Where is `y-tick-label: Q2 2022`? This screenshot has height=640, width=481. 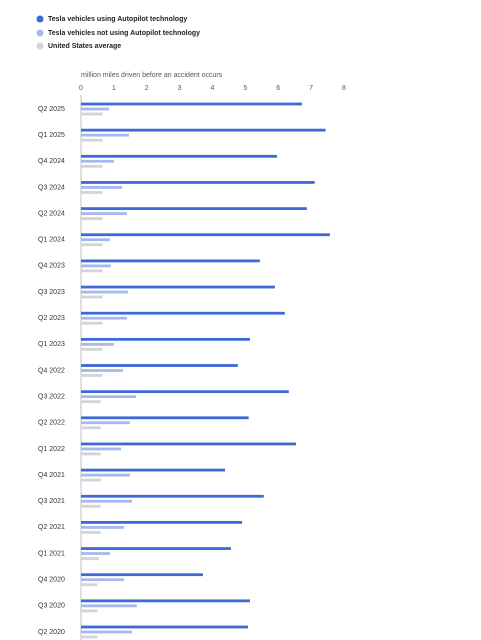
y-tick-label: Q2 2022 is located at coordinates (51, 423).